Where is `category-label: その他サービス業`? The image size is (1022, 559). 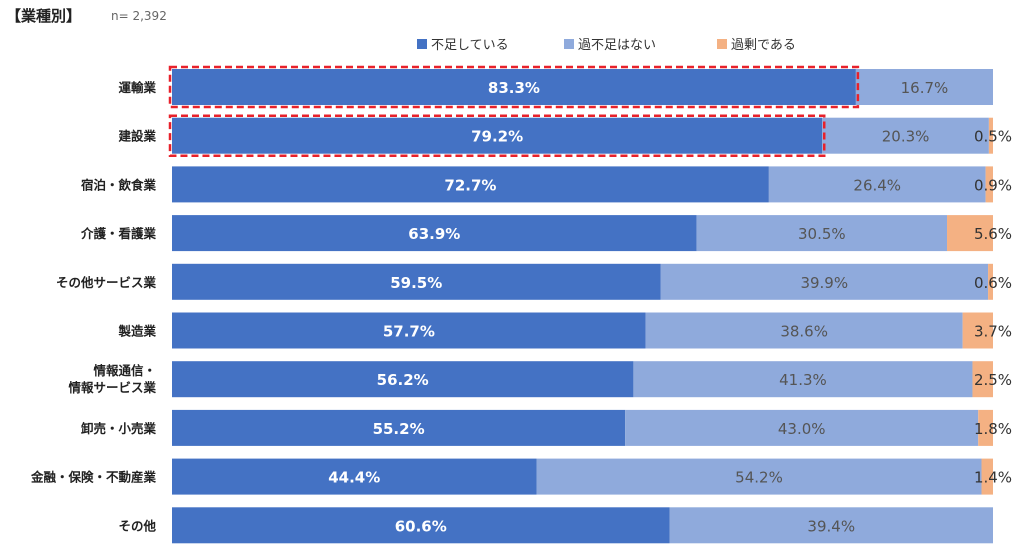 category-label: その他サービス業 is located at coordinates (106, 282).